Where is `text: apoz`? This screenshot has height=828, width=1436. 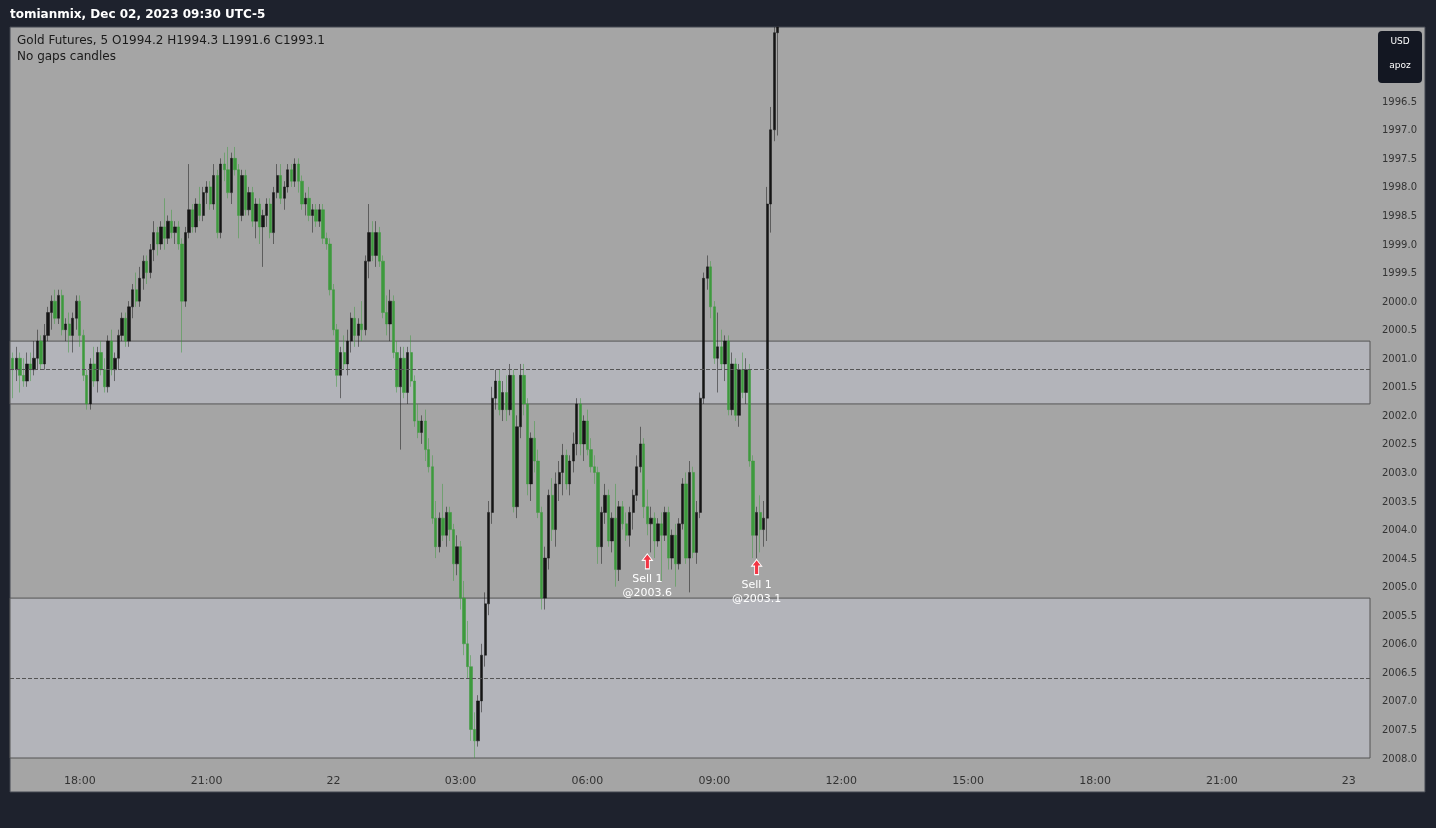 text: apoz is located at coordinates (1400, 65).